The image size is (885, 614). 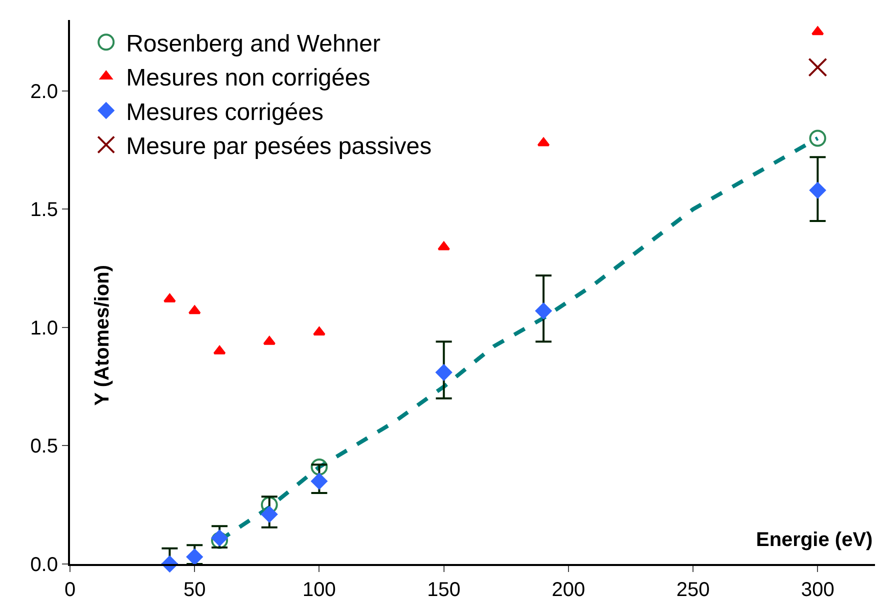 What do you see at coordinates (817, 590) in the screenshot?
I see `x-tick-label: 300` at bounding box center [817, 590].